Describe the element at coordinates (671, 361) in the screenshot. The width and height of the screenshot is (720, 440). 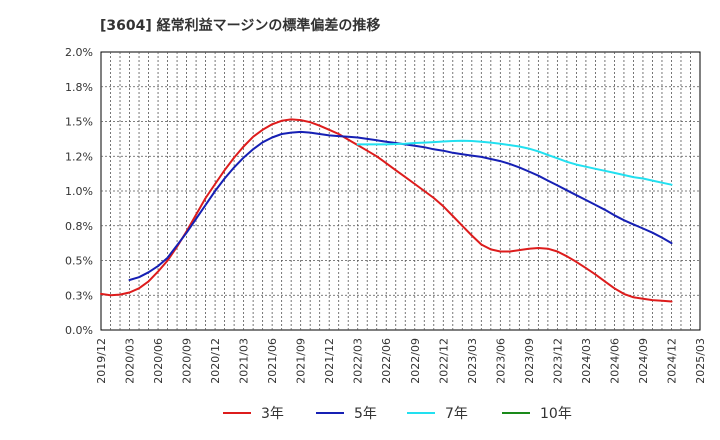
I see `x-tick-label: 2024/12` at that location.